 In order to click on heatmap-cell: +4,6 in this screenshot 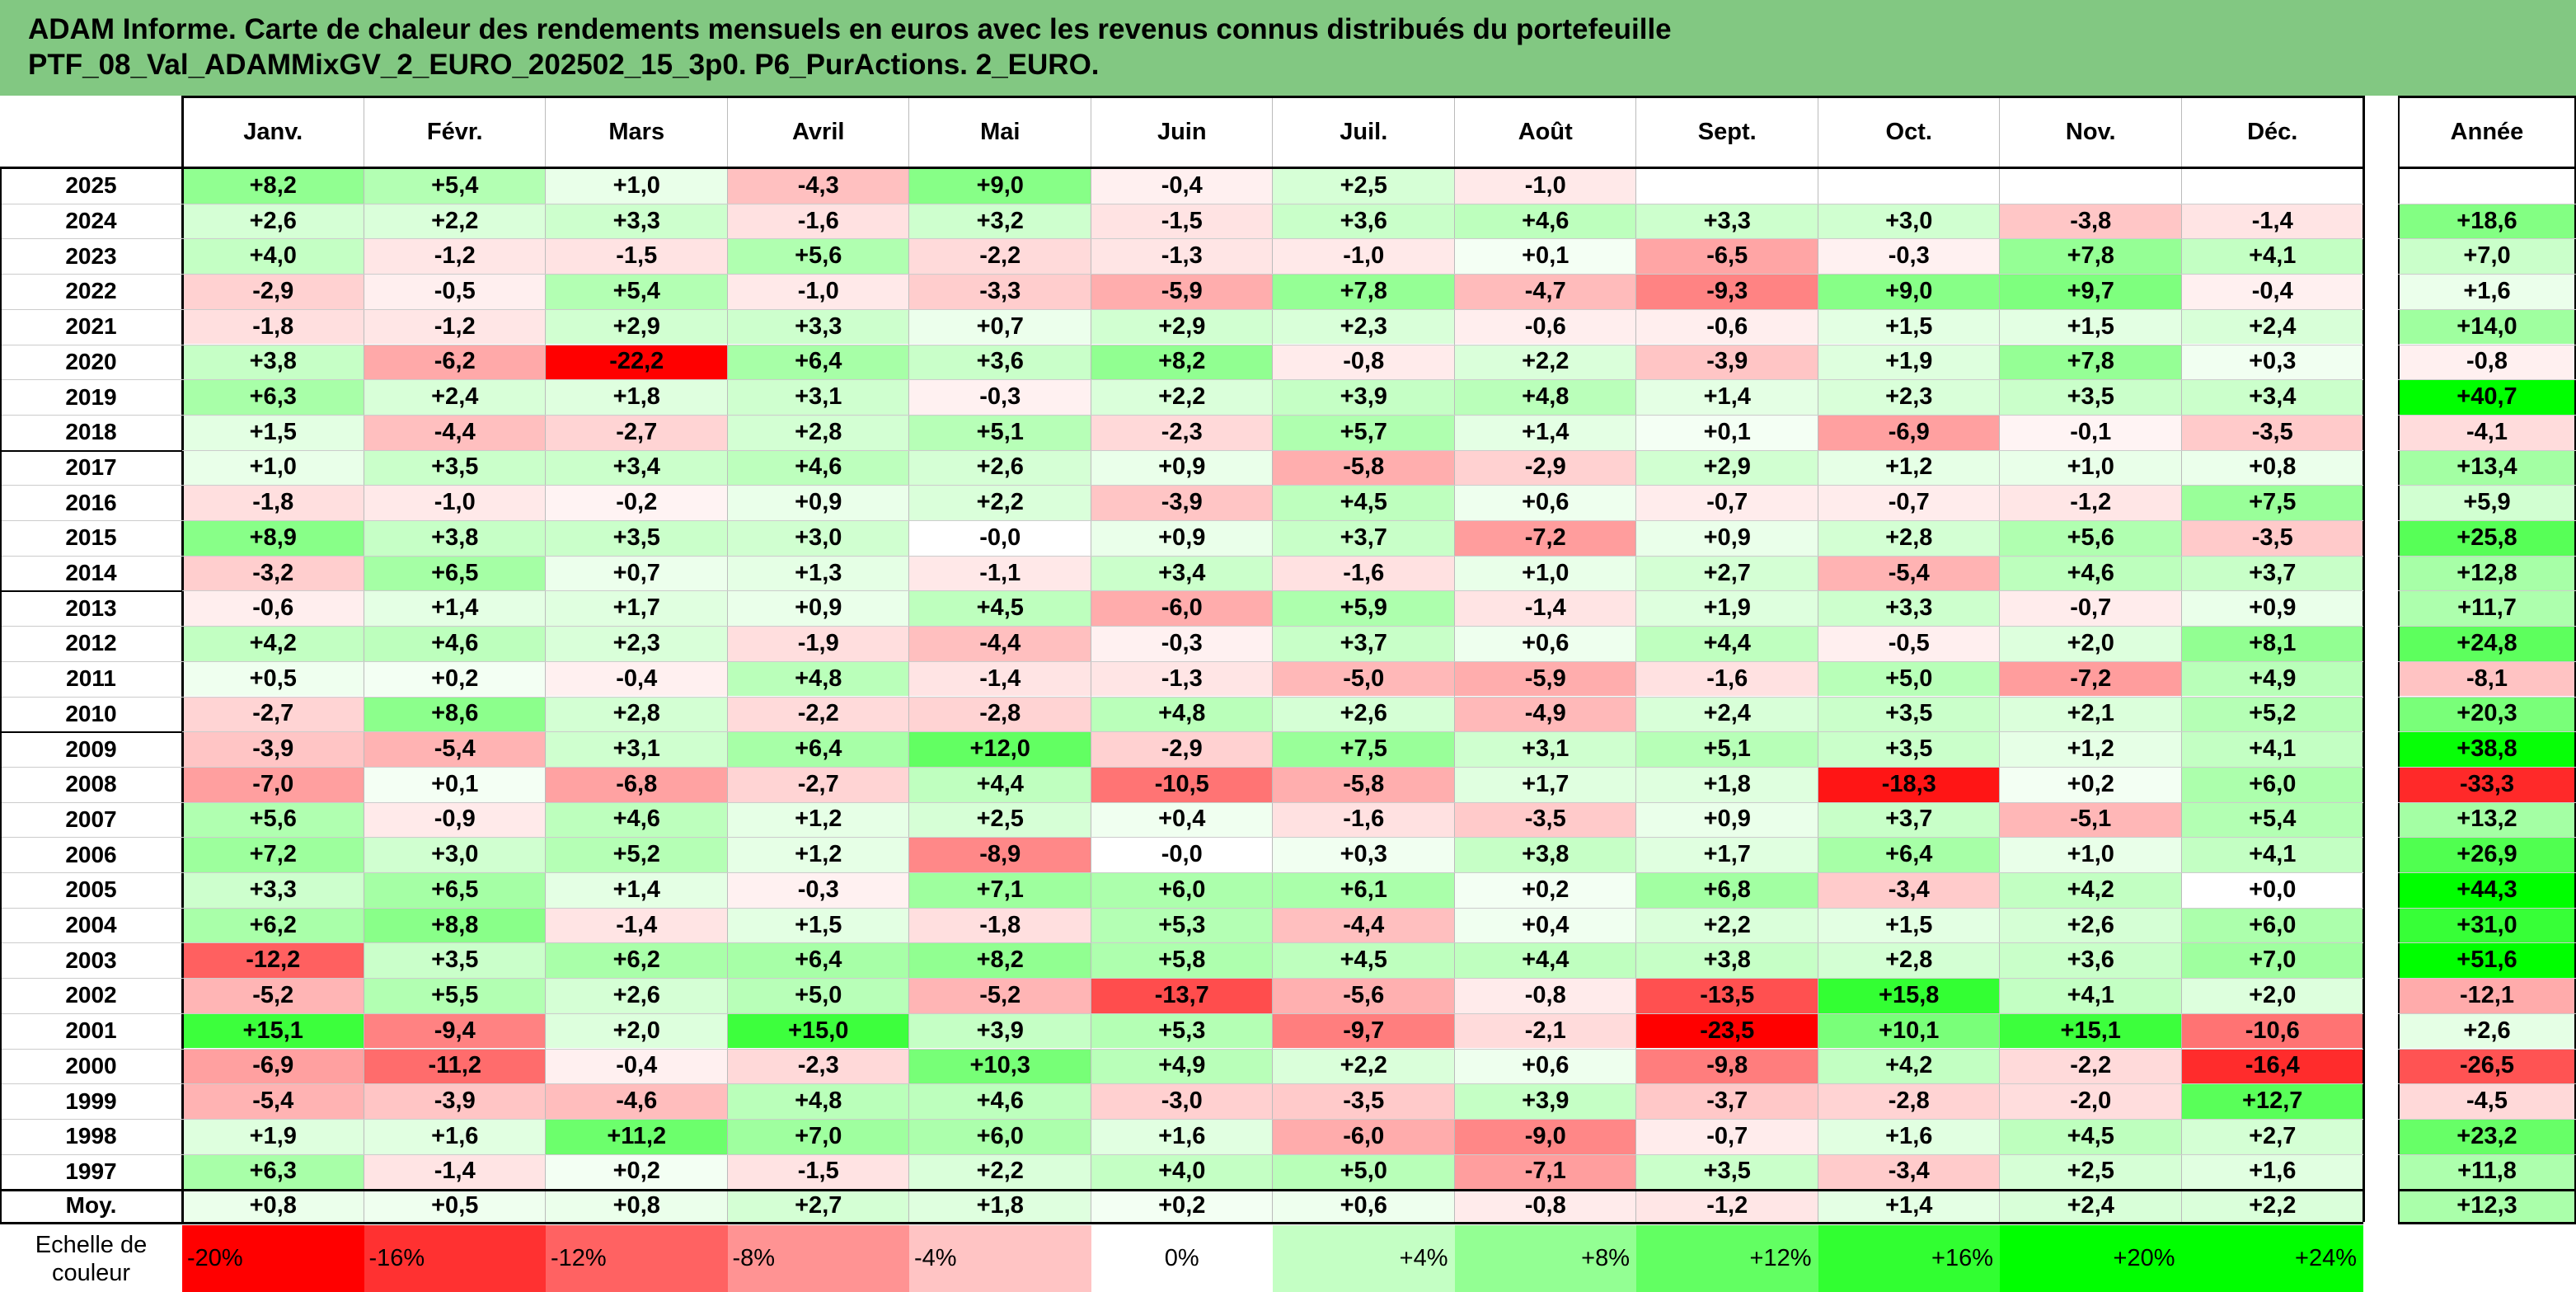, I will do `click(2091, 573)`.